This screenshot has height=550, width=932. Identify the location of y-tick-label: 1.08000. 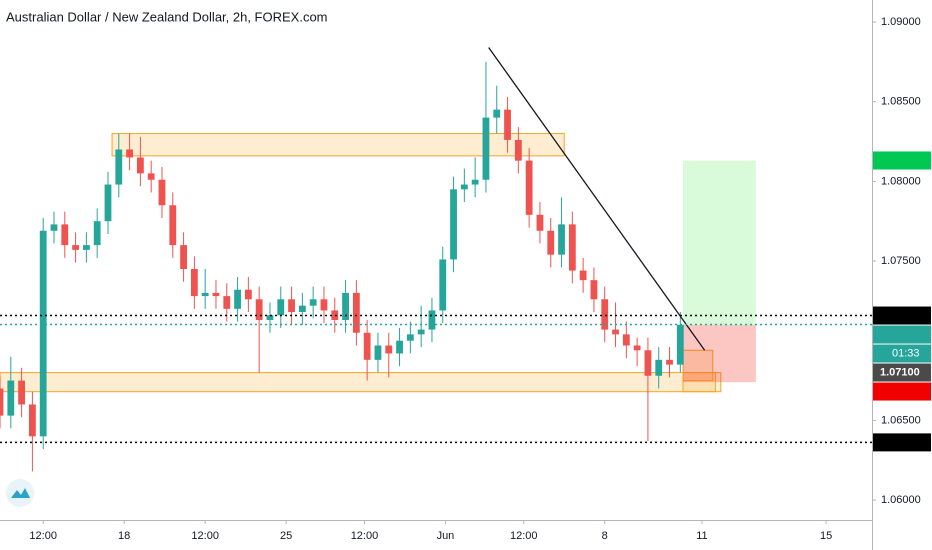
(901, 181).